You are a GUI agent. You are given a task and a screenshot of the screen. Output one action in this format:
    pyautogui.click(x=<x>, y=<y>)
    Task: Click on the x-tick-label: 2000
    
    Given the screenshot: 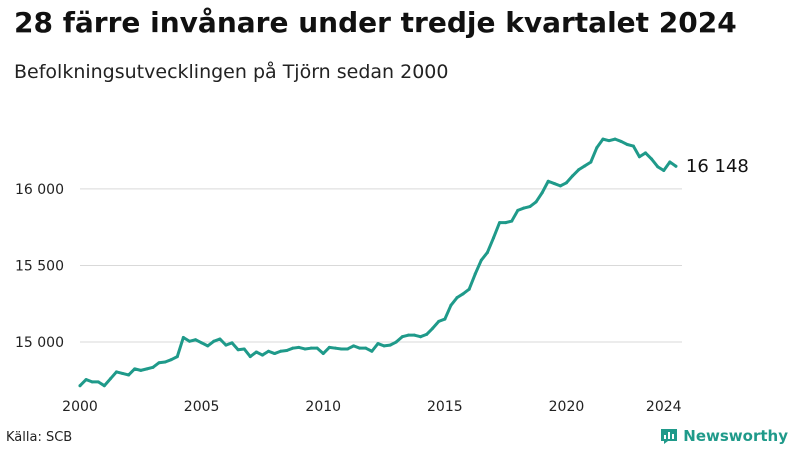 What is the action you would take?
    pyautogui.click(x=80, y=407)
    